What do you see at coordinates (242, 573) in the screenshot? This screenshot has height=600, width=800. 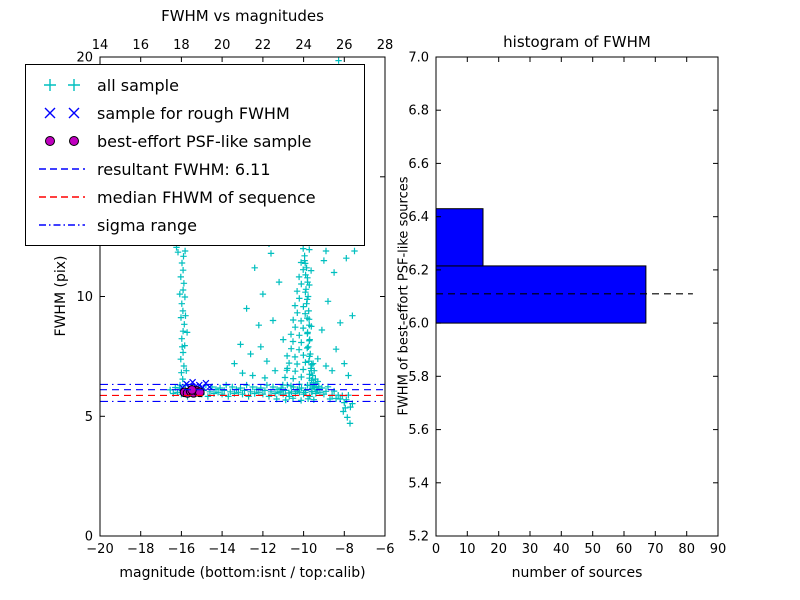 I see `left-plot-xlabel: magnitude (bottom:isnt / top:calib)` at bounding box center [242, 573].